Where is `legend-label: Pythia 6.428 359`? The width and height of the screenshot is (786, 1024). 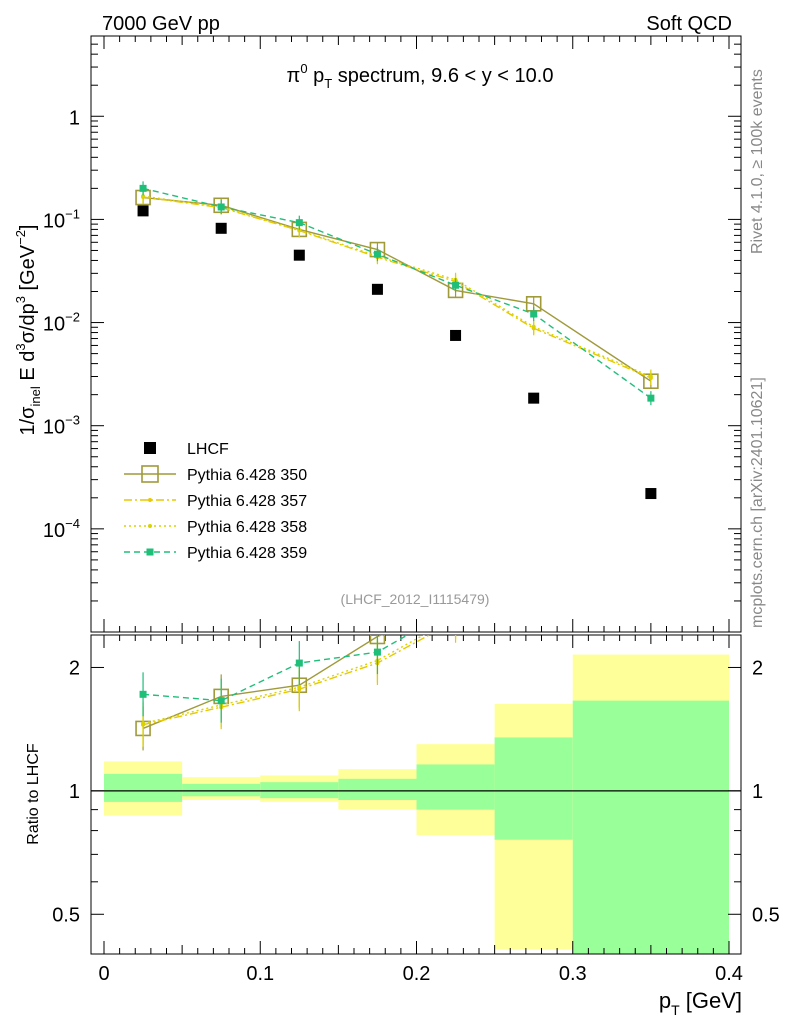 legend-label: Pythia 6.428 359 is located at coordinates (247, 553).